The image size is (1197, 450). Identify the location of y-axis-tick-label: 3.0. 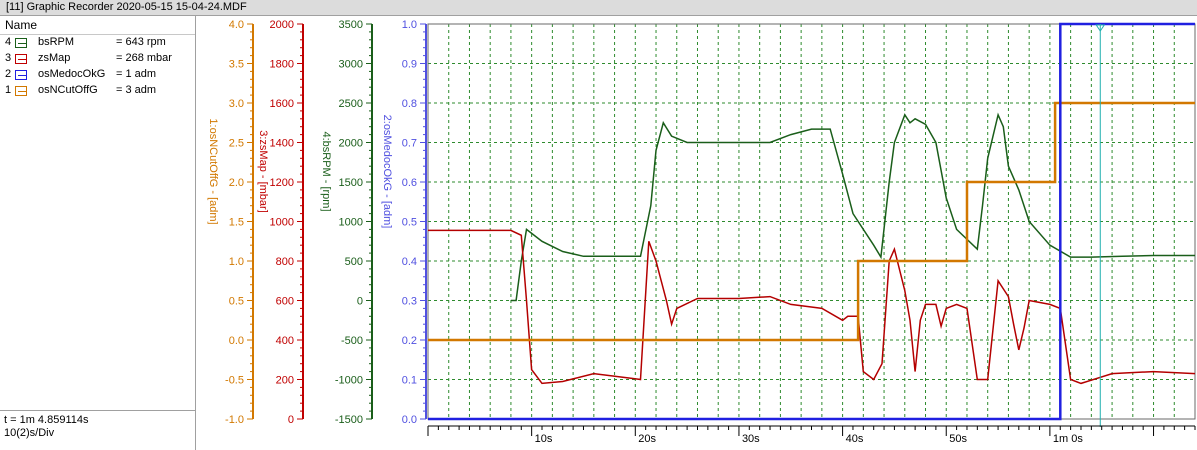
(236, 104).